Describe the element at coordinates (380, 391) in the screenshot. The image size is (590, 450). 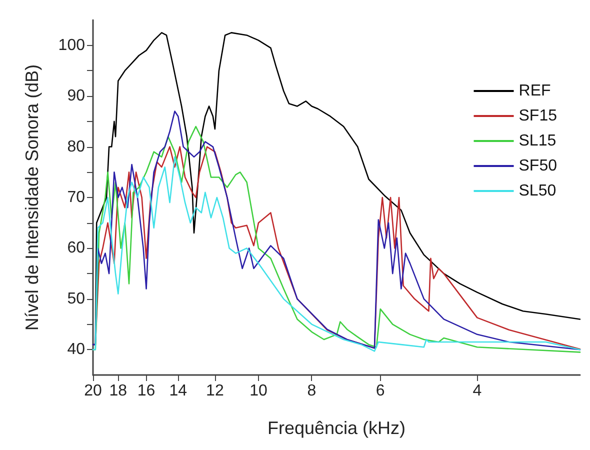
I see `x-tick-label: 6` at that location.